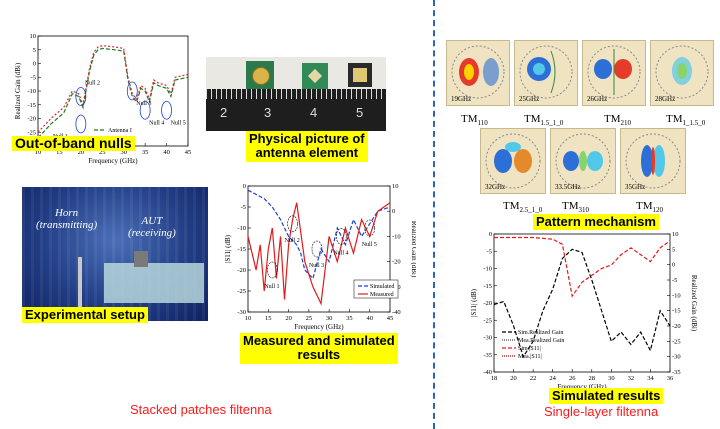 This screenshot has height=429, width=720. Describe the element at coordinates (224, 112) in the screenshot. I see `ruler-number-2: 2` at that location.